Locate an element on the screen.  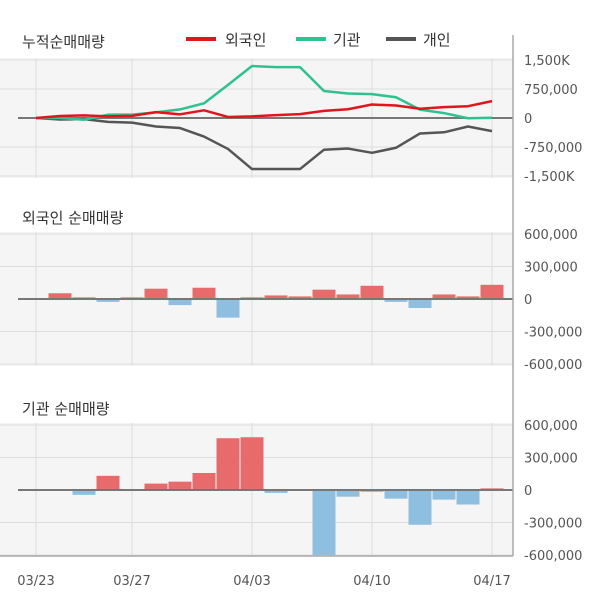
y-tick-label: -750,000 is located at coordinates (553, 148).